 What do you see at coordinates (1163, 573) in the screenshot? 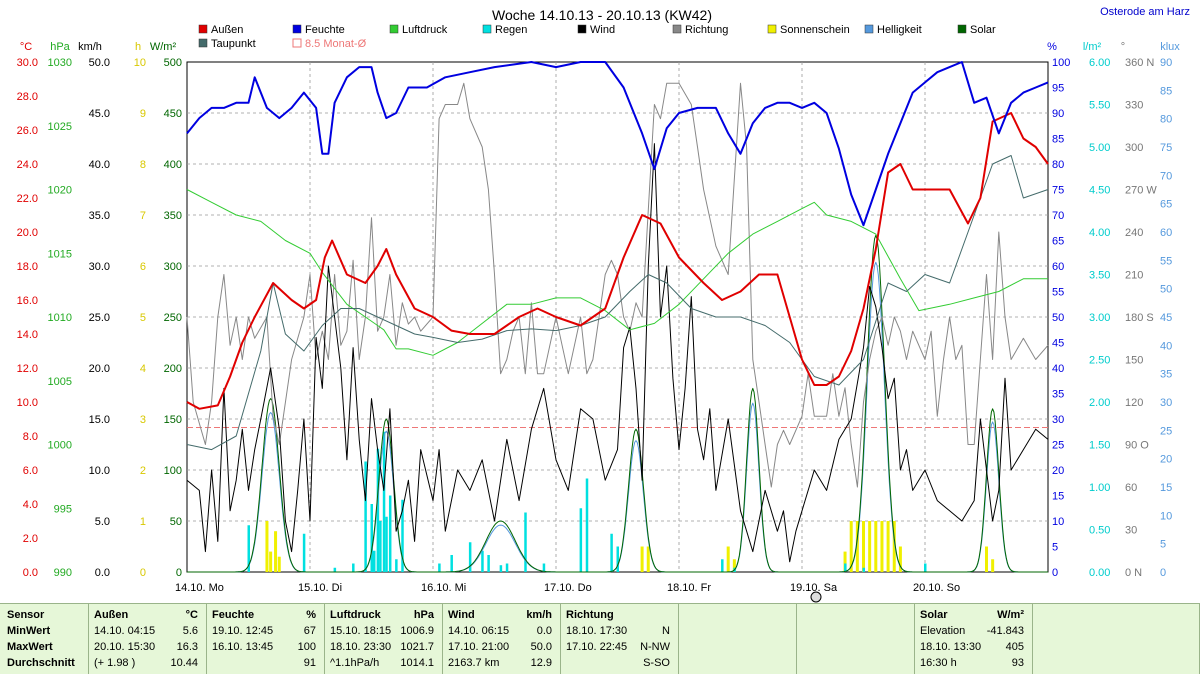
I see `tick-label-lux: 0` at bounding box center [1163, 573].